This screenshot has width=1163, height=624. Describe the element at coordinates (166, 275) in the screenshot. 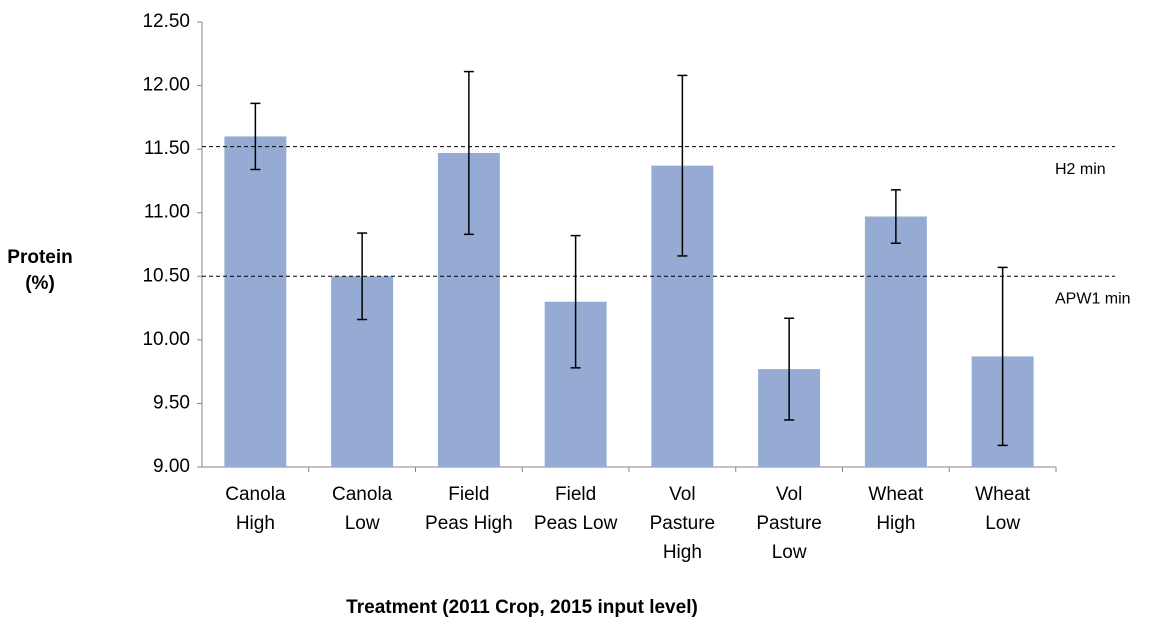

I see `y-tick-label: 10.50` at that location.